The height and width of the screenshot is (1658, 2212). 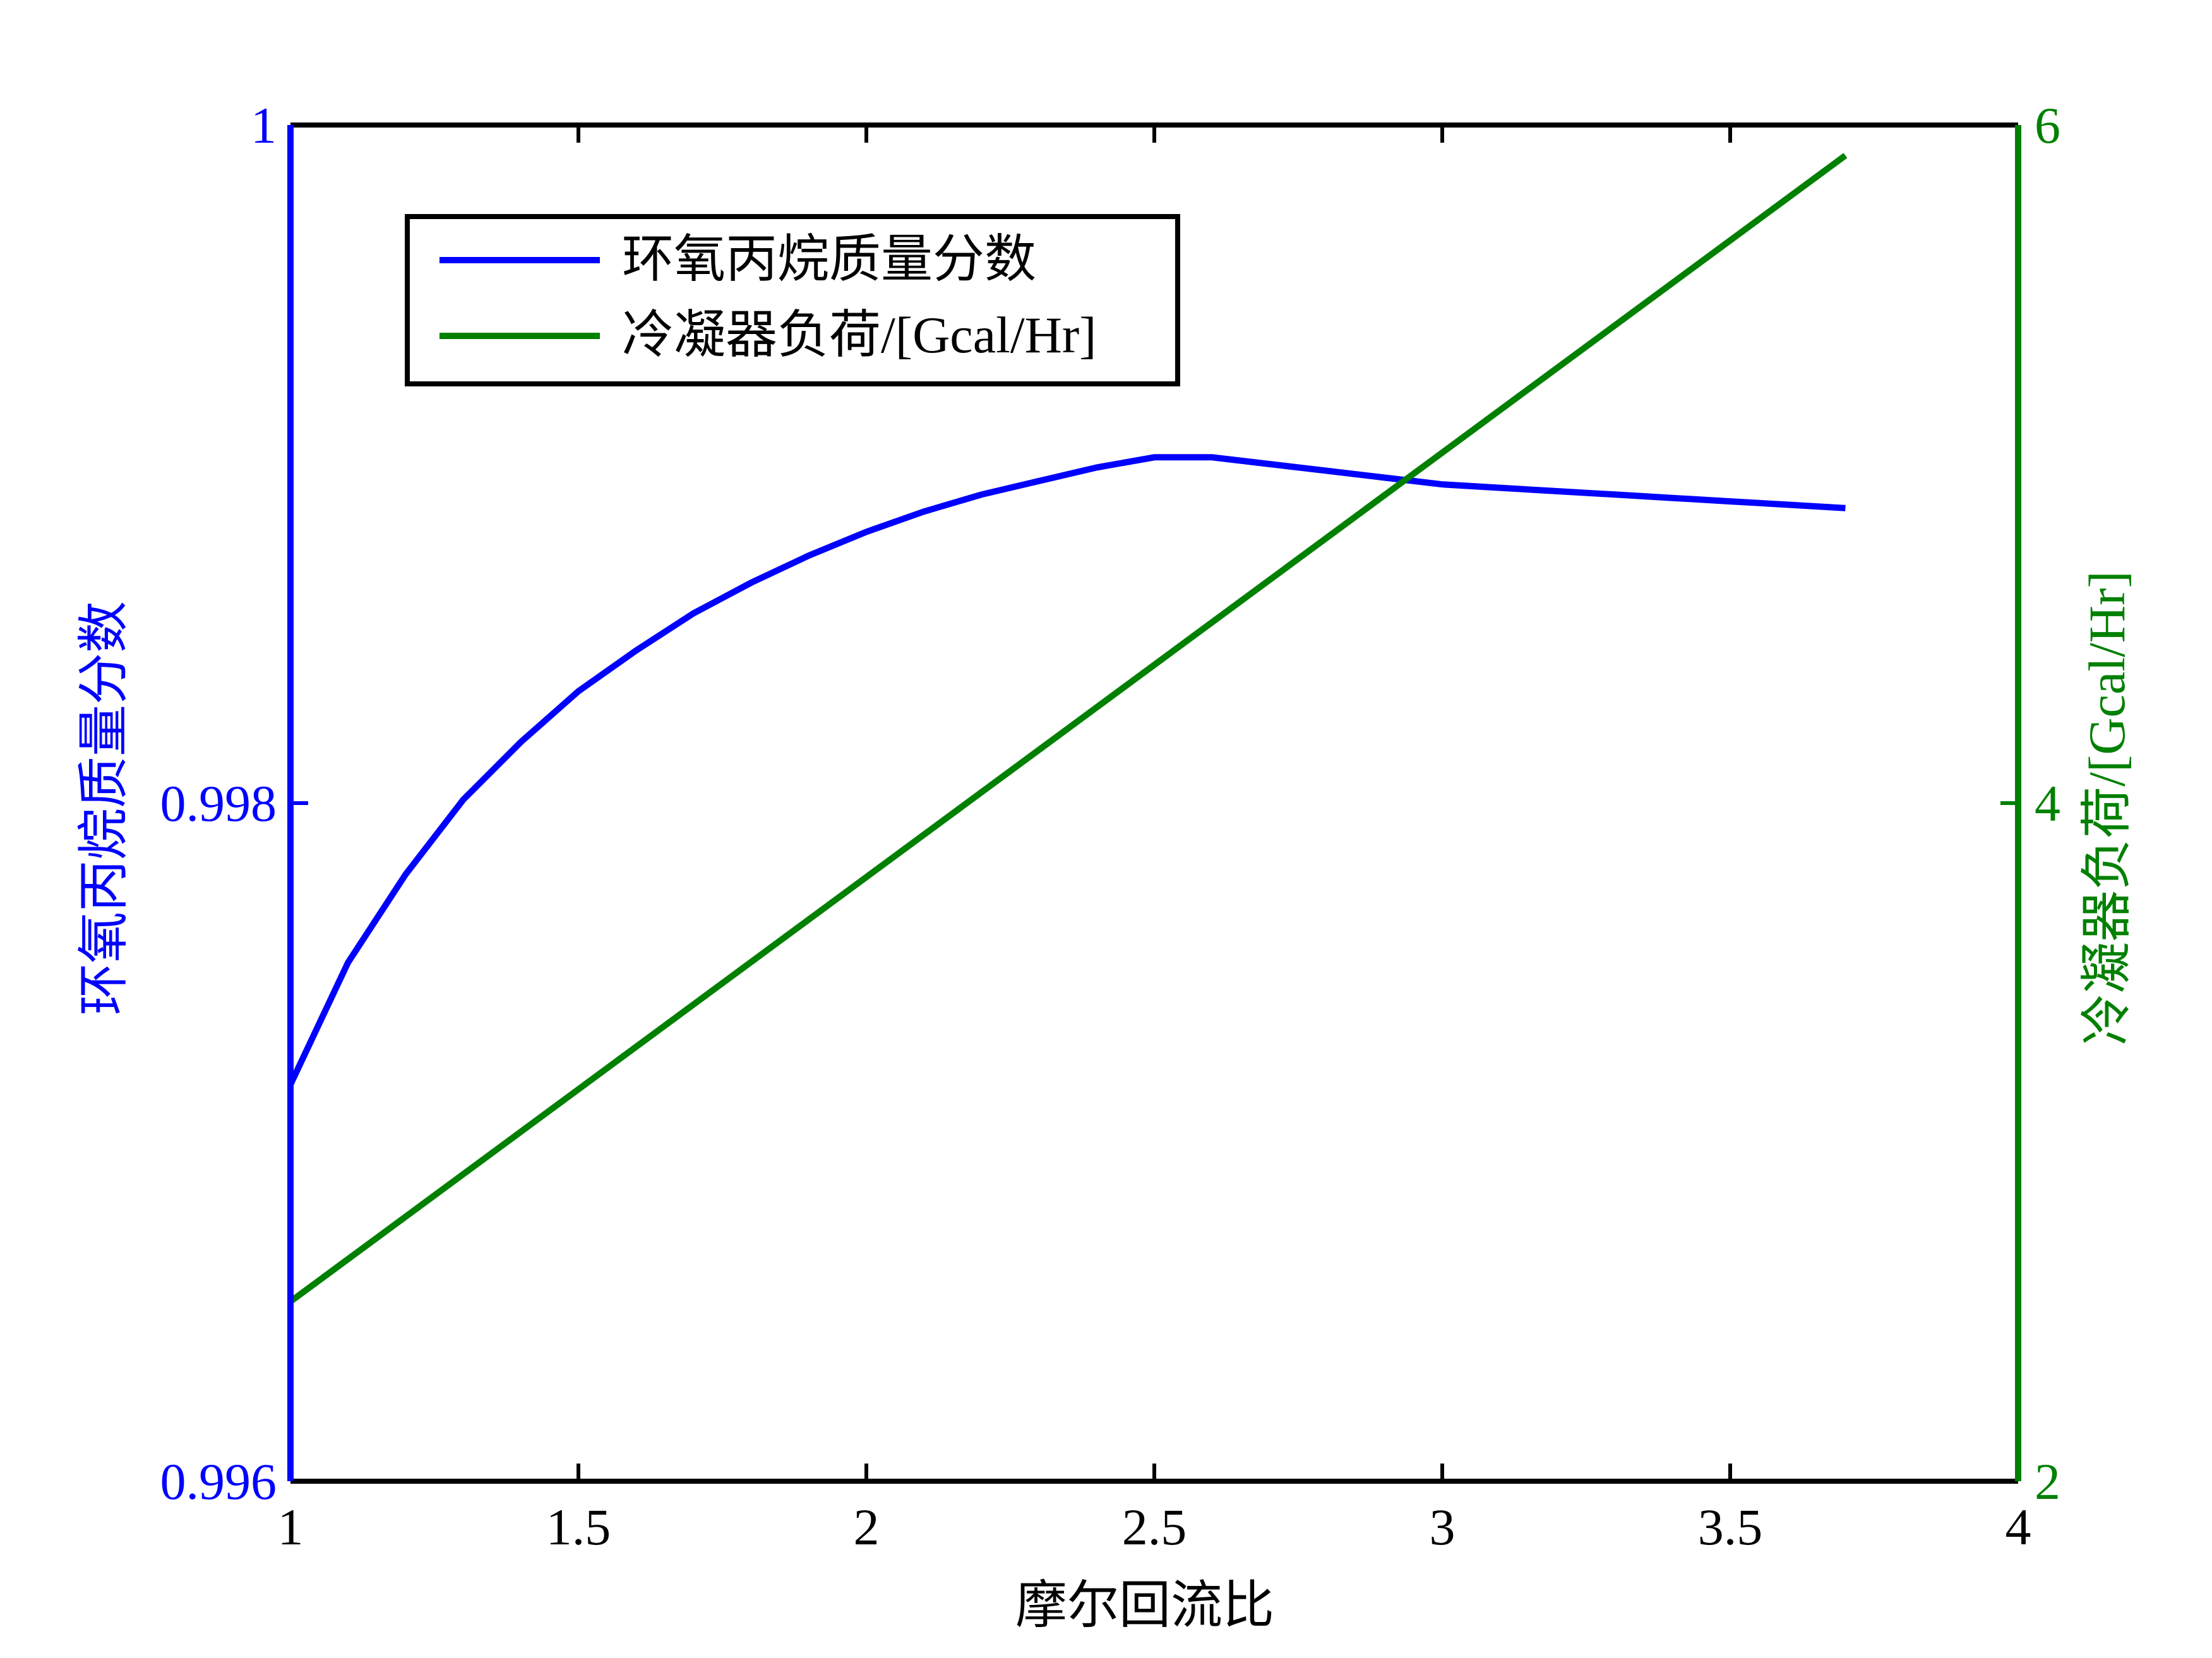 What do you see at coordinates (291, 1527) in the screenshot?
I see `x-tick-label: 1` at bounding box center [291, 1527].